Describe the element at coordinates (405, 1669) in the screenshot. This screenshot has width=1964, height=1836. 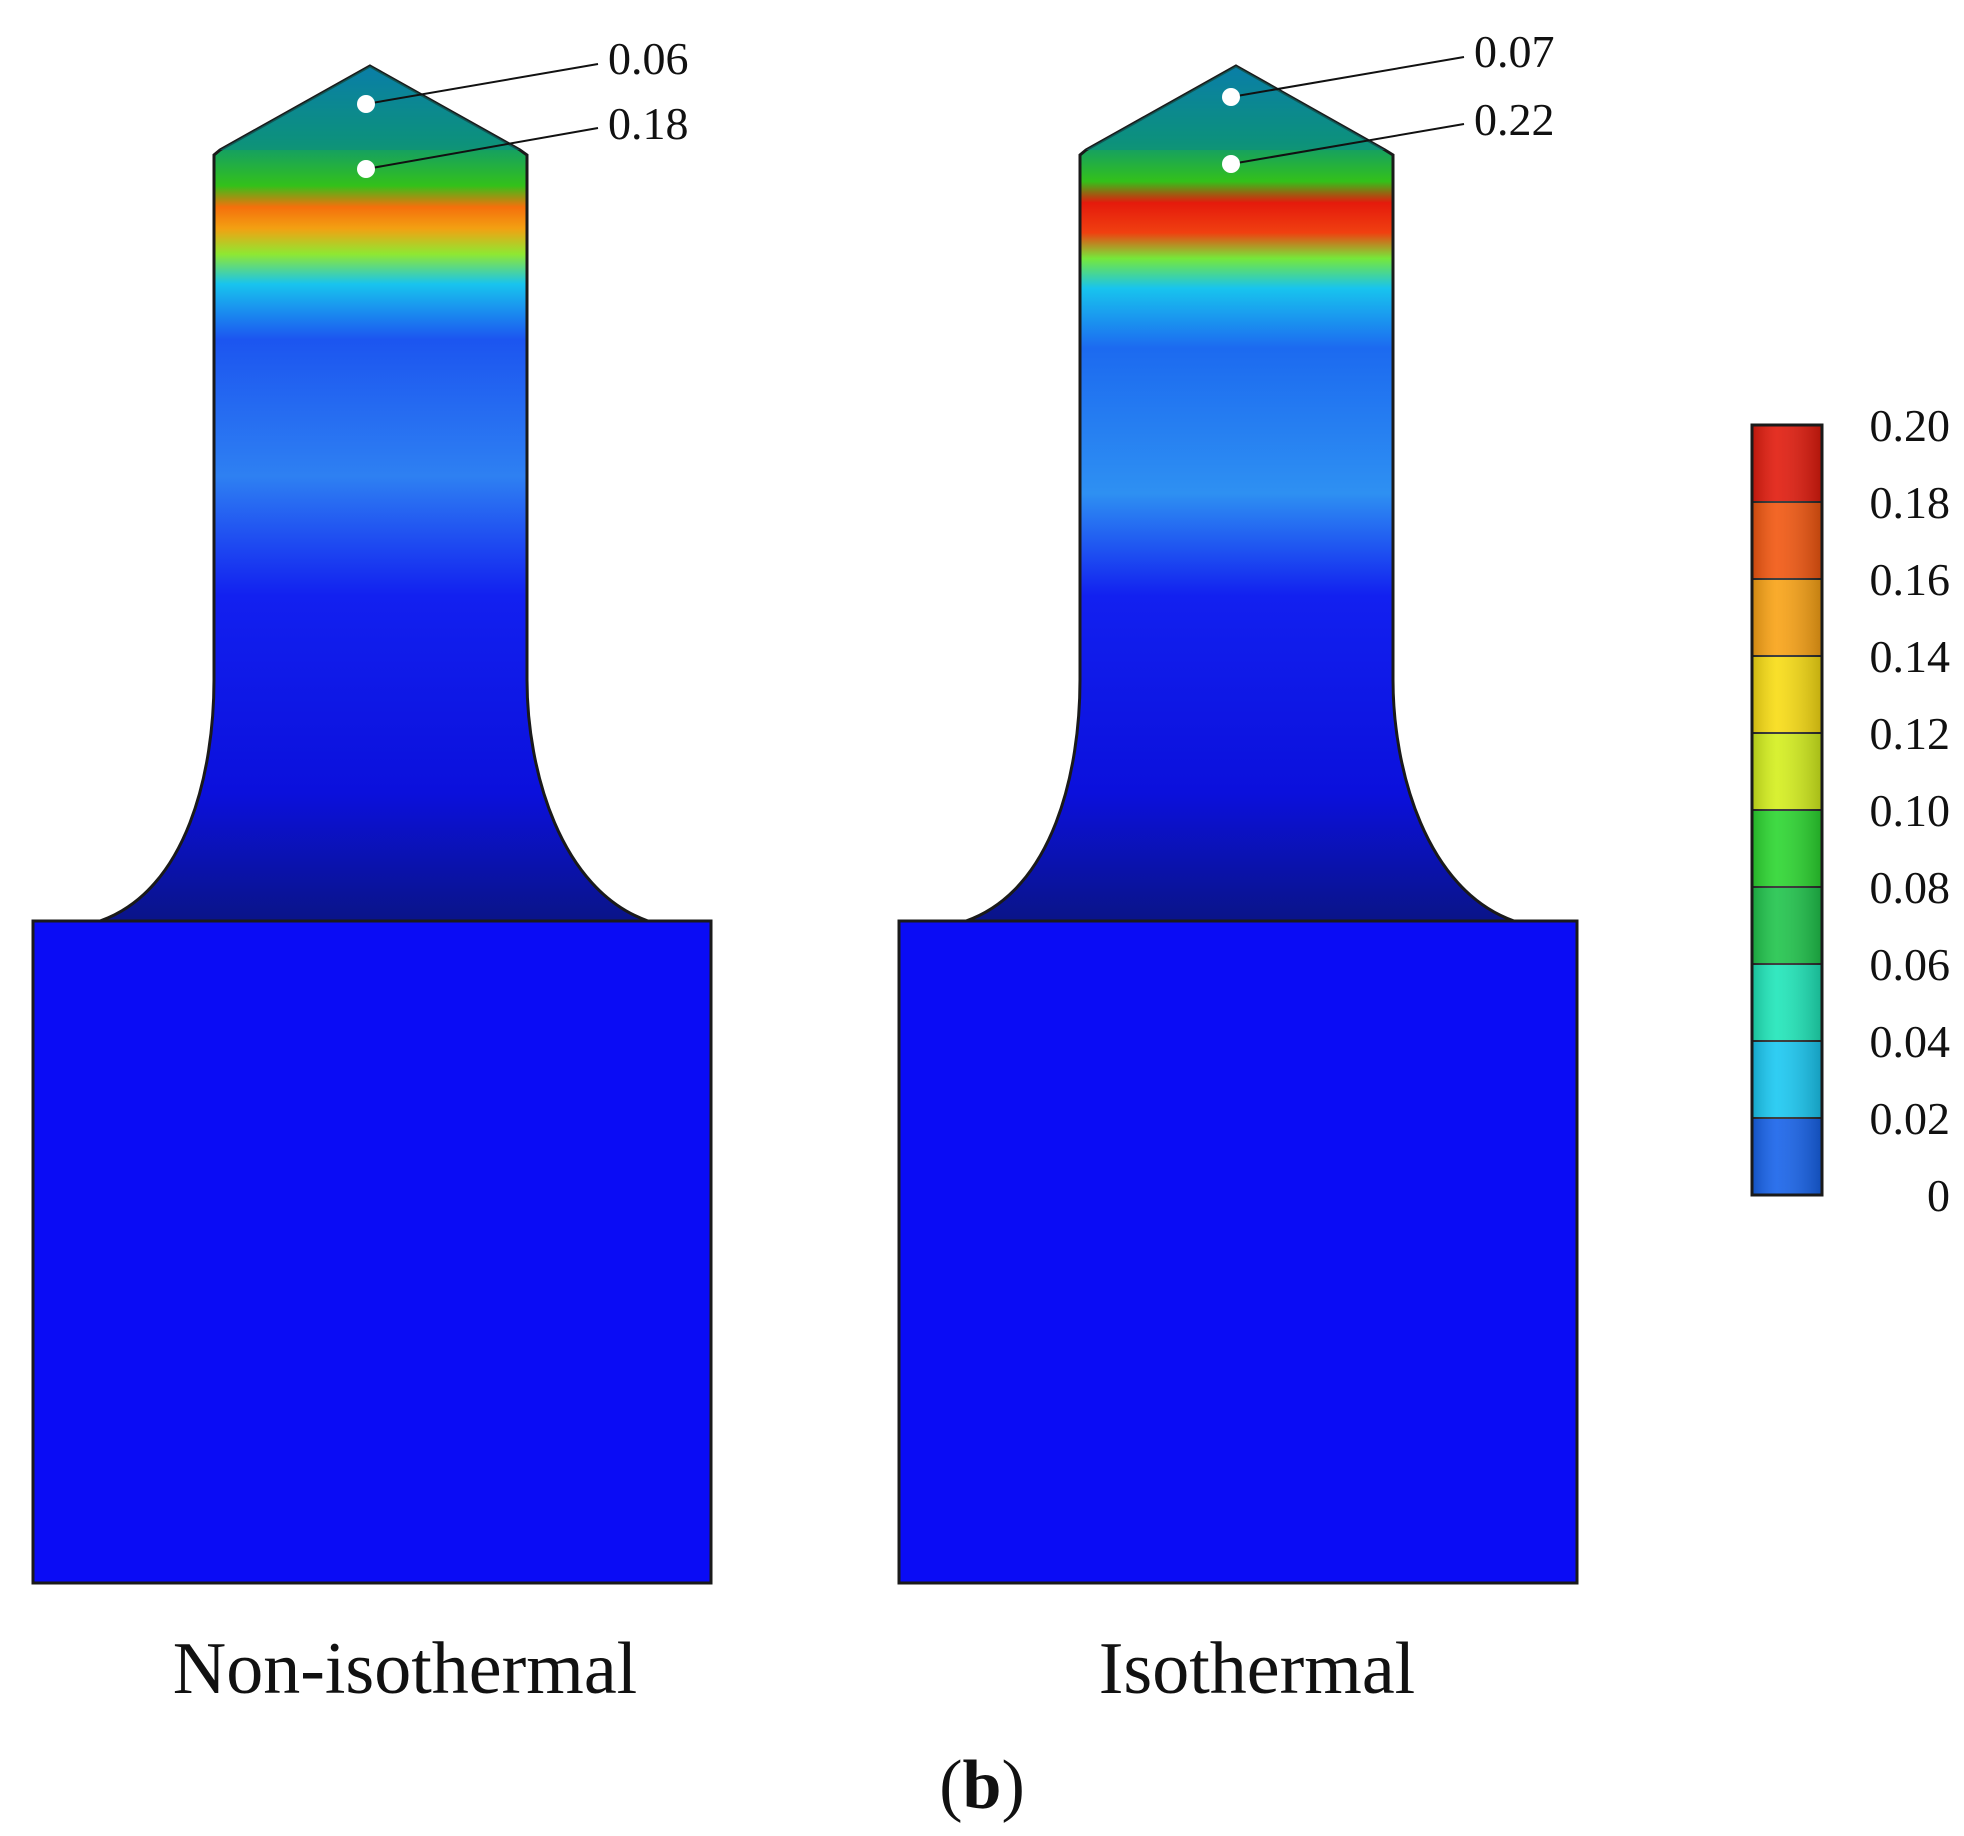
I see `specimen-caption: Non-isothermal` at that location.